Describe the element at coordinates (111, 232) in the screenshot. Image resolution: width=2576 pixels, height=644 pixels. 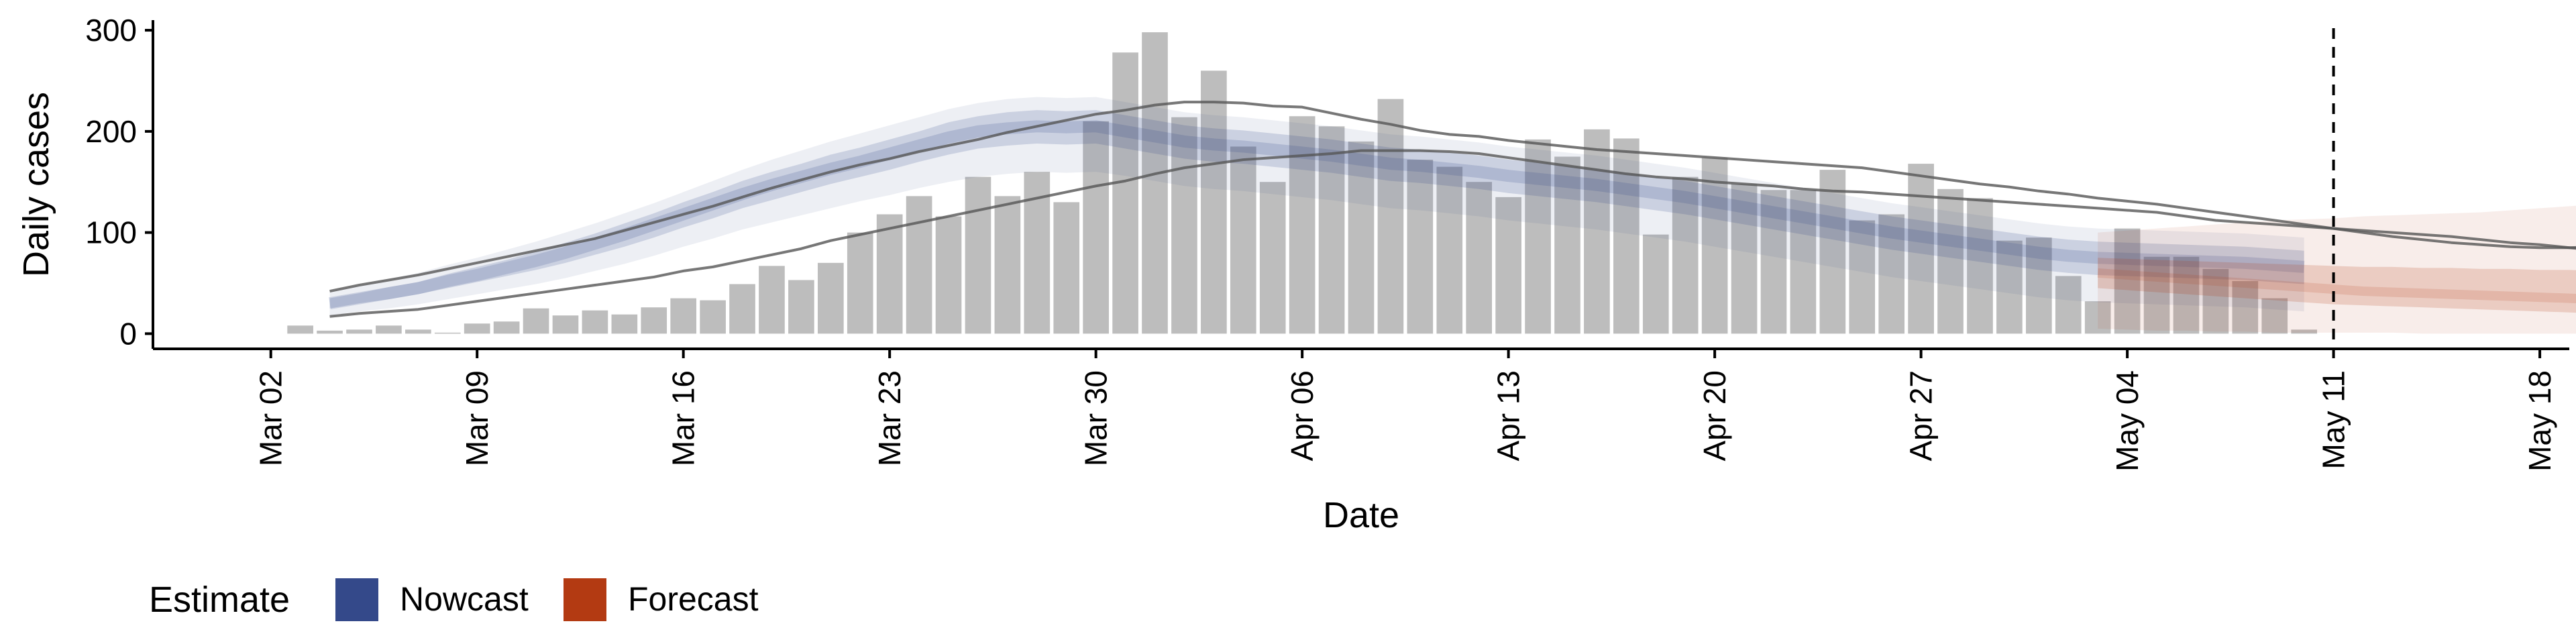
I see `y-tick-label: 100` at that location.